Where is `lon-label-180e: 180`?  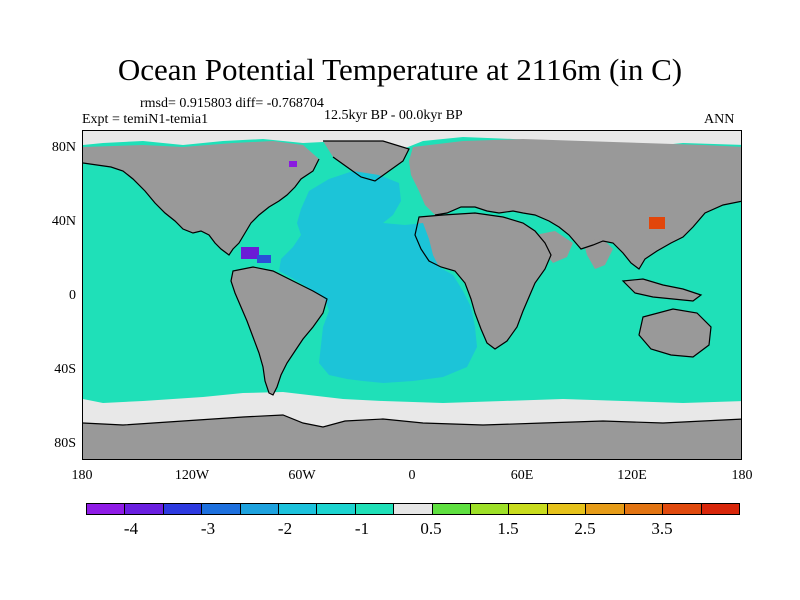 lon-label-180e: 180 is located at coordinates (742, 475).